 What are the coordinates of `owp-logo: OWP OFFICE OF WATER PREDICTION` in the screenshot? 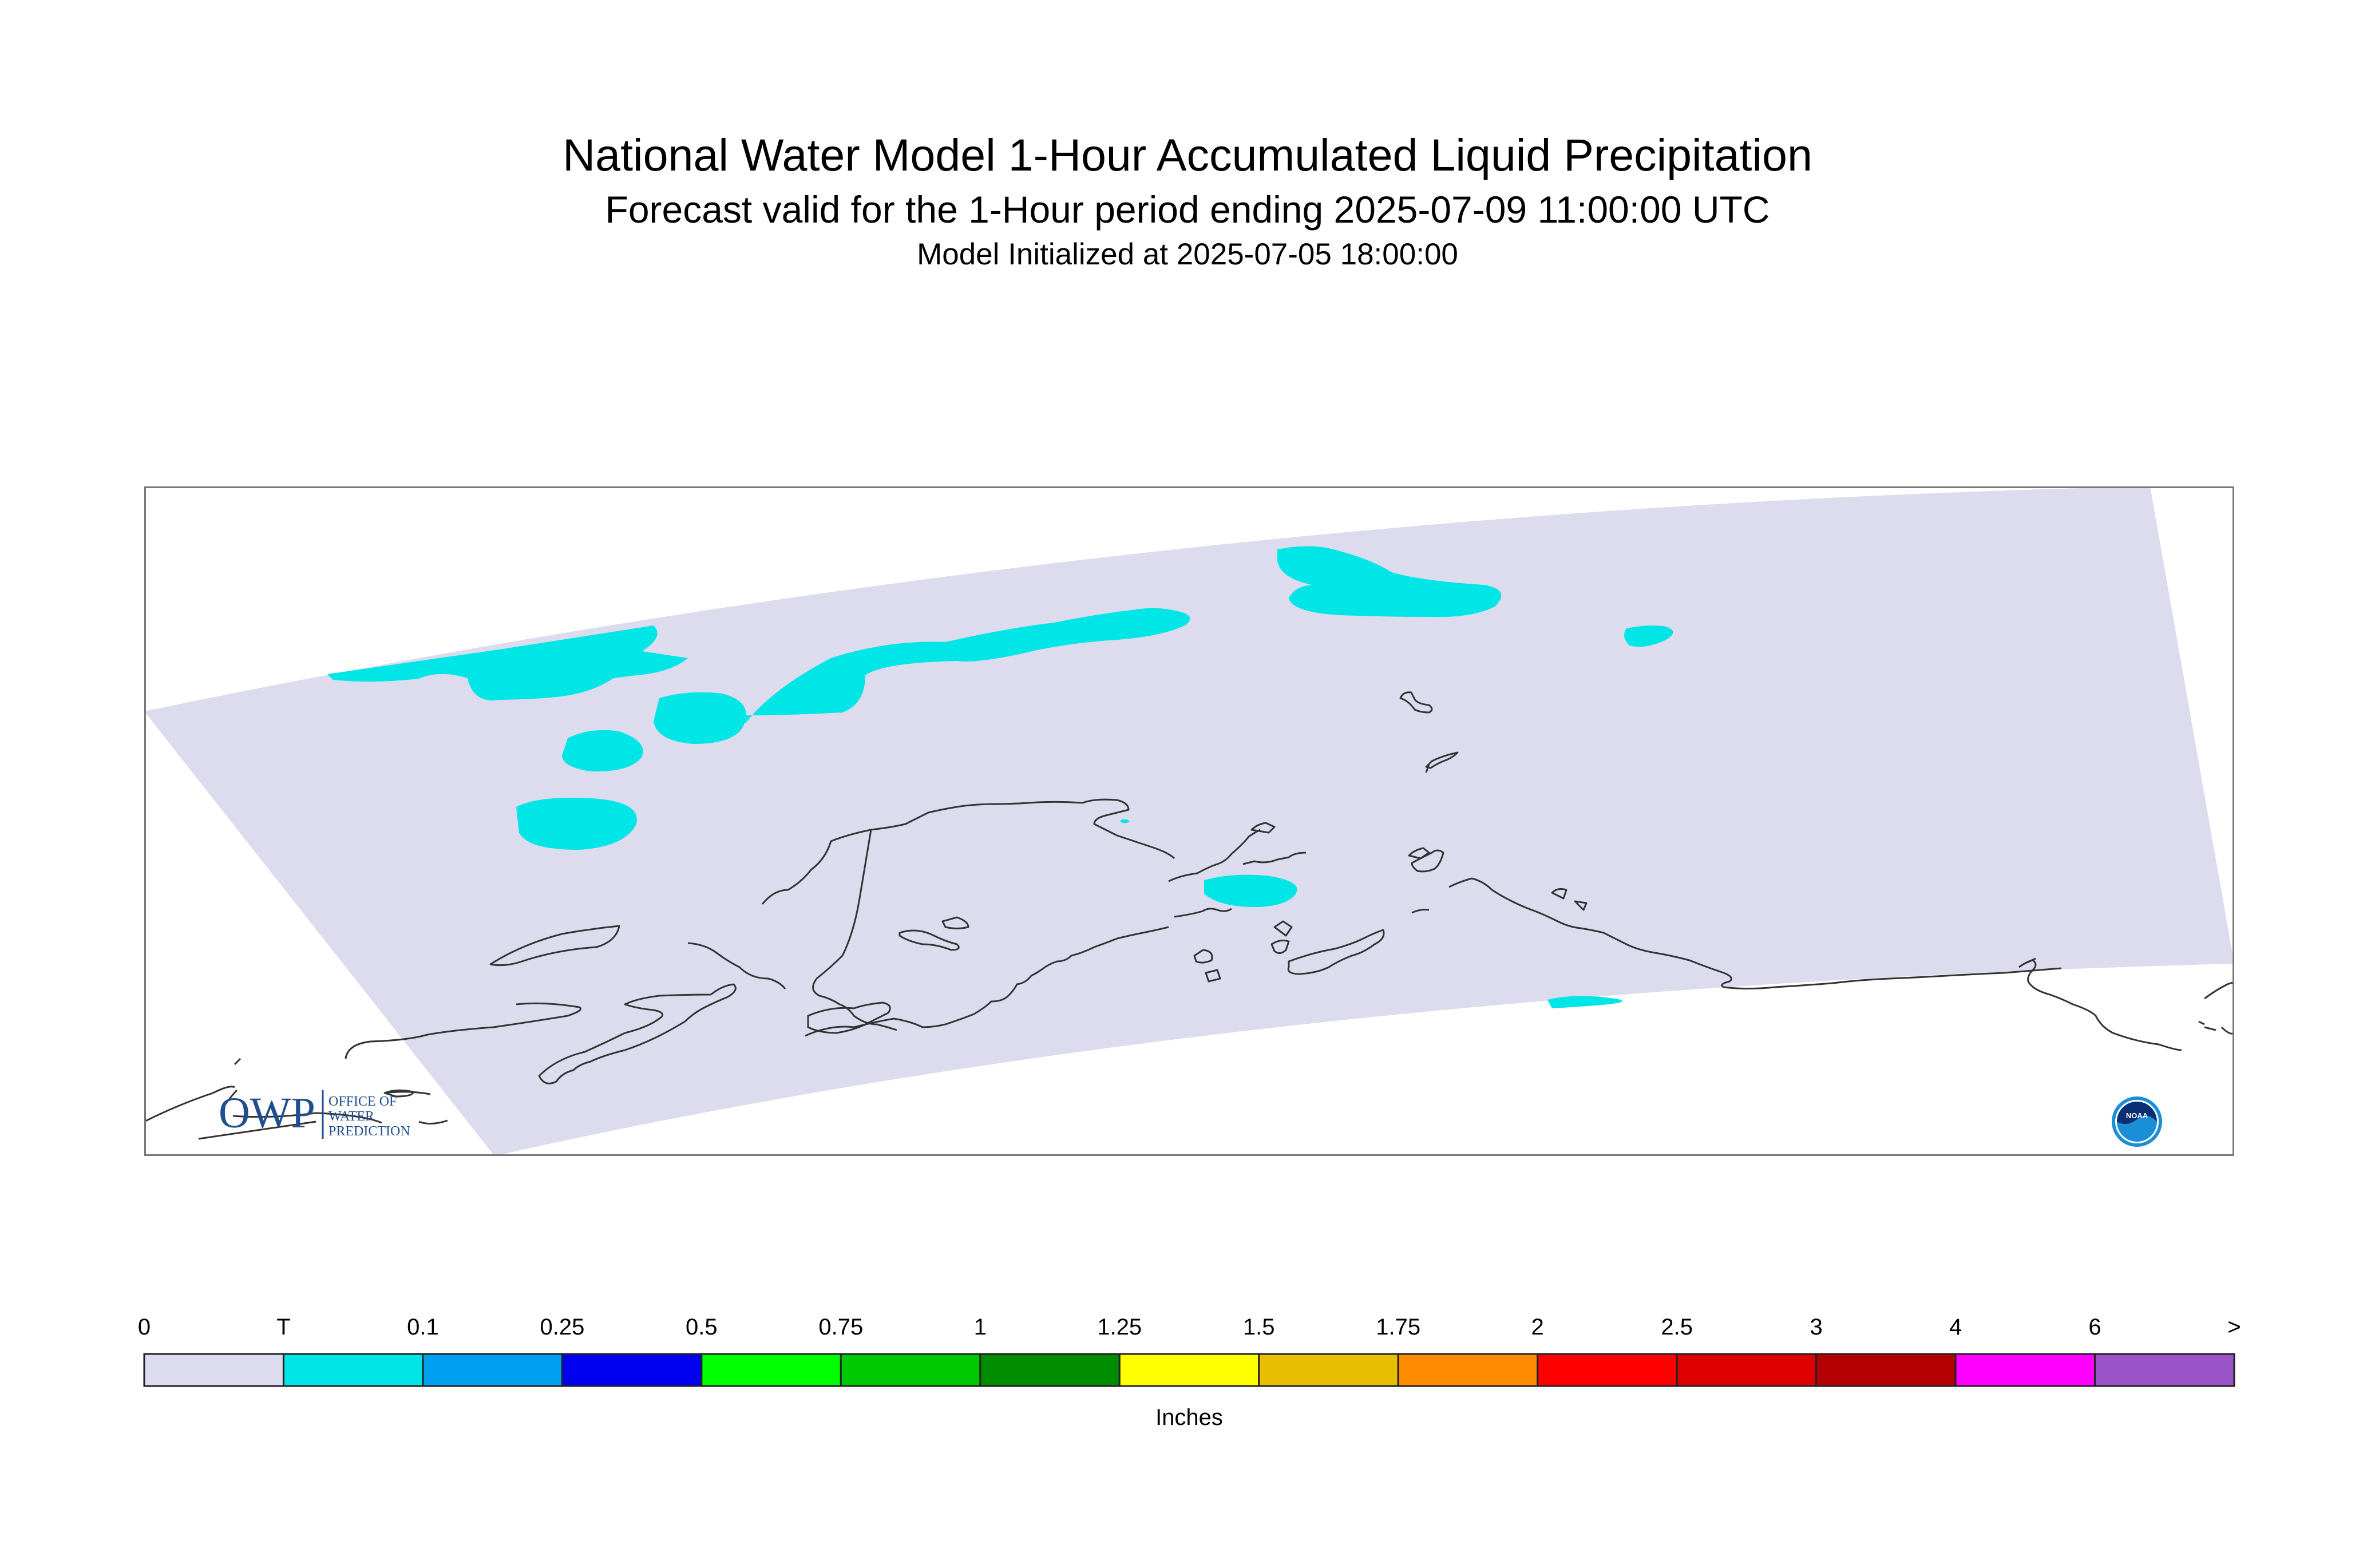 It's located at (314, 1114).